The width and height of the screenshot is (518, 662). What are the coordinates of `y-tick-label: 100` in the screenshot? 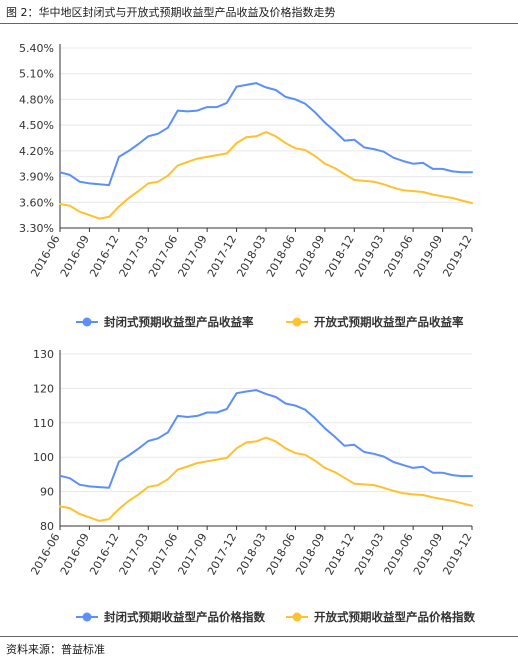 It's located at (43, 457).